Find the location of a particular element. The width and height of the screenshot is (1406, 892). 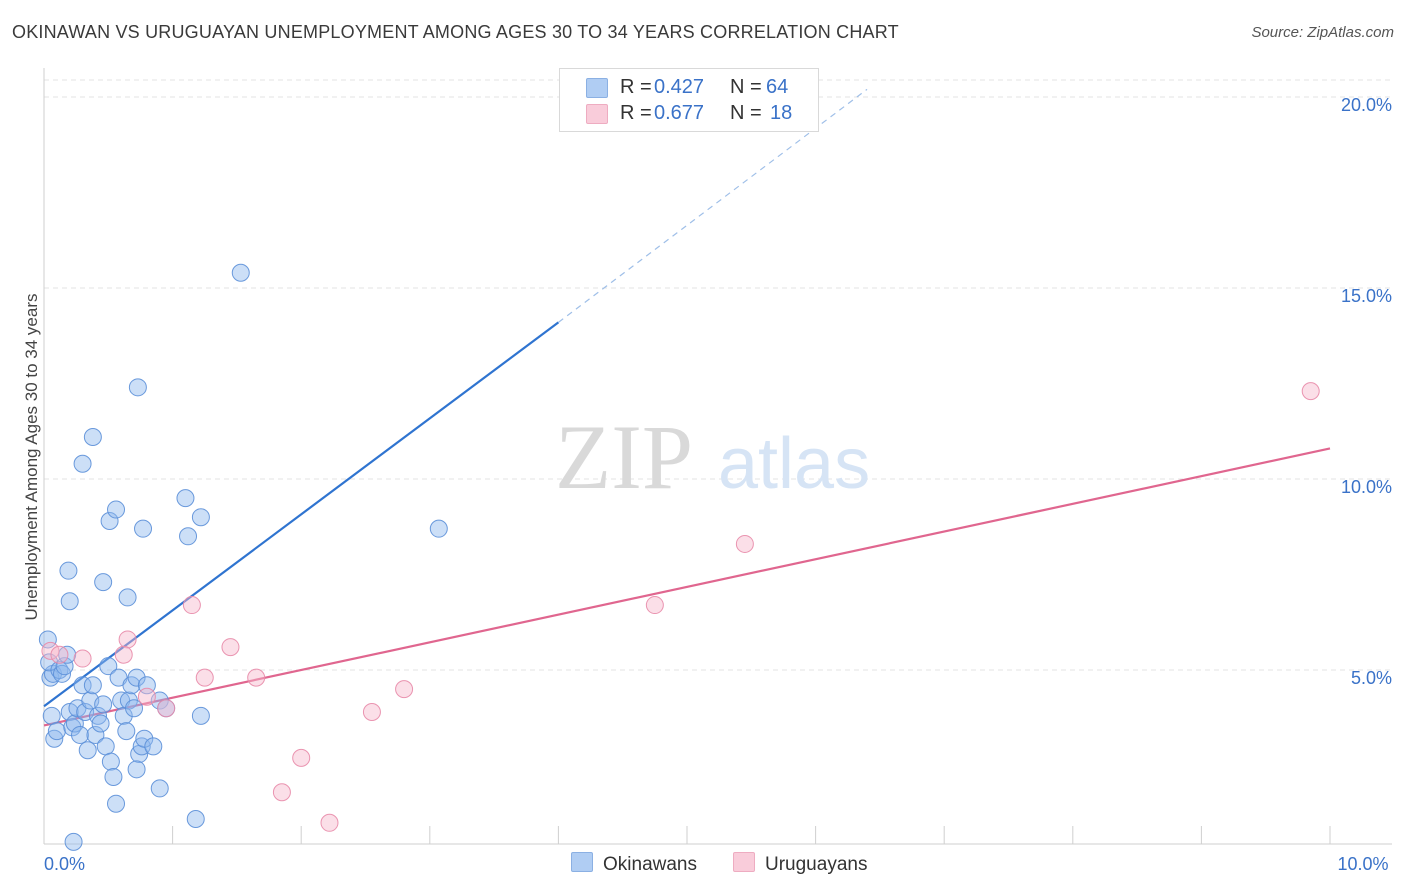

source-label: Source: ZipAtlas.com is located at coordinates (1322, 32).